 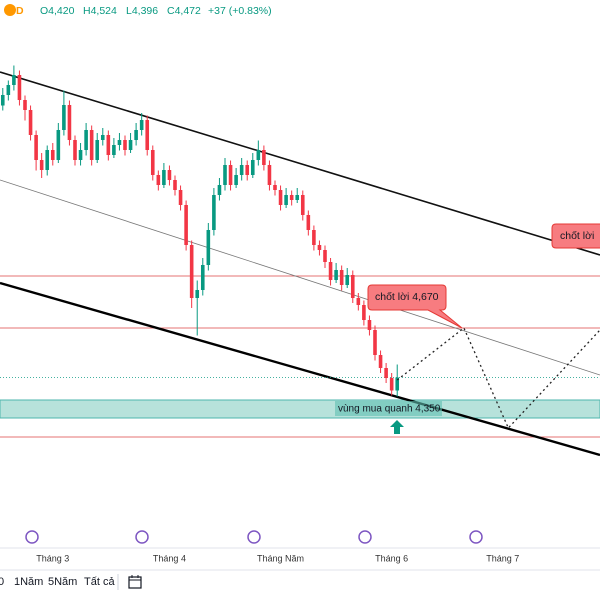 What do you see at coordinates (391, 558) in the screenshot?
I see `x-tick-label: Tháng 6` at bounding box center [391, 558].